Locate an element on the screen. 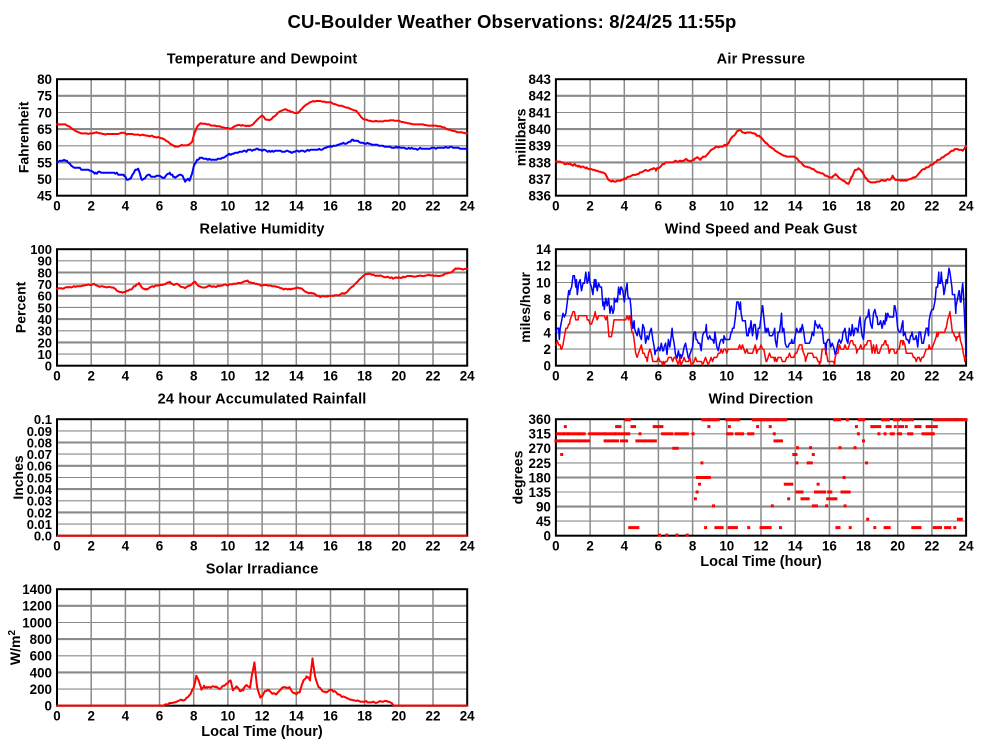  svg-text: 270 is located at coordinates (540, 448).